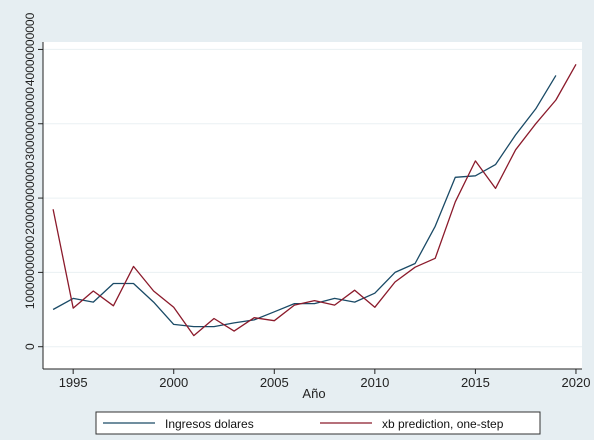 This screenshot has height=440, width=594. Describe the element at coordinates (30, 124) in the screenshot. I see `y-tick-label: 30000000000` at that location.